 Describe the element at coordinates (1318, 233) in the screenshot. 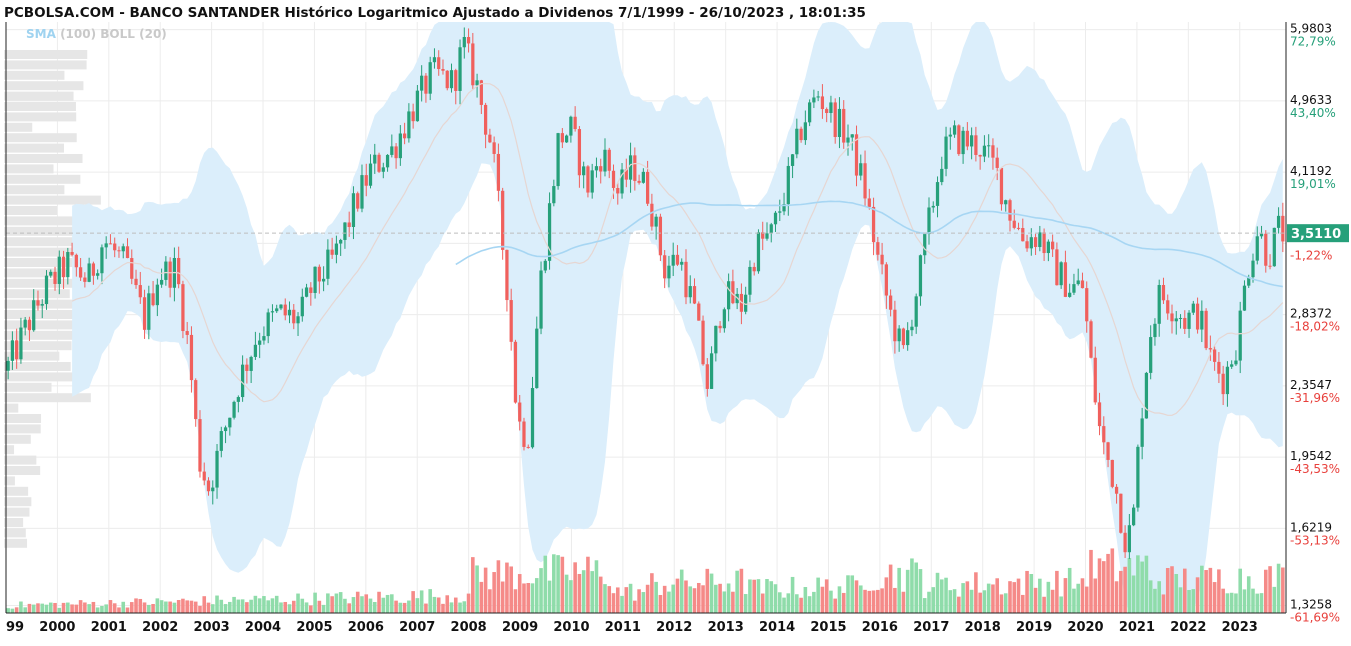

I see `last-price-badge` at that location.